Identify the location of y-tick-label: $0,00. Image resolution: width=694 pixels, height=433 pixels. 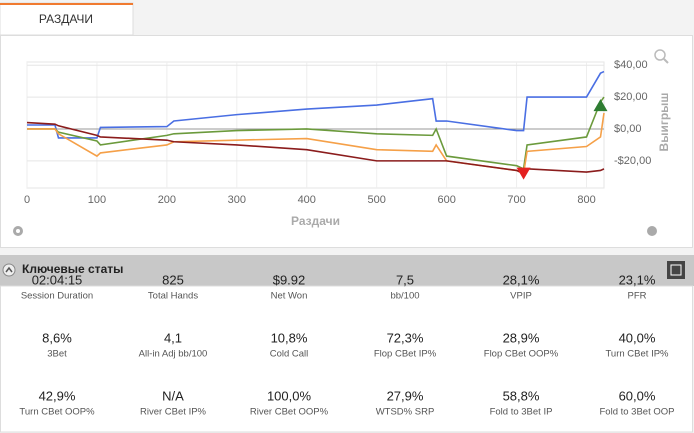
(628, 129).